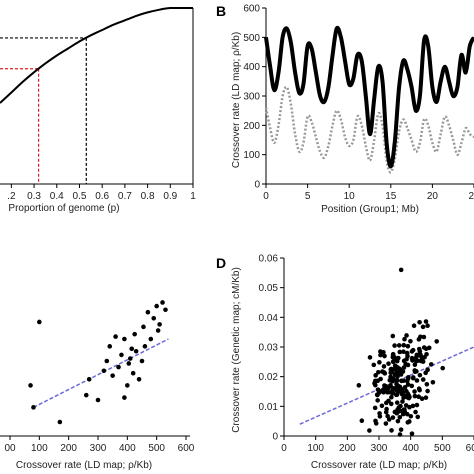 The image size is (474, 474). I want to click on panel-d-points, so click(401, 352).